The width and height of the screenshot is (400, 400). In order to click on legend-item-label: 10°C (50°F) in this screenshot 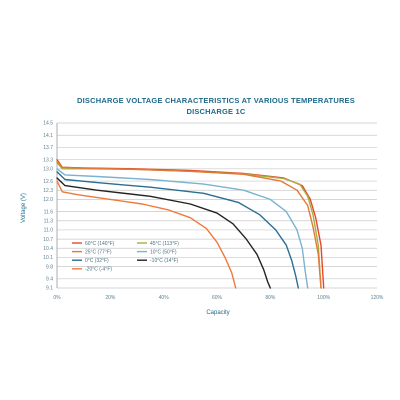, I will do `click(163, 252)`.